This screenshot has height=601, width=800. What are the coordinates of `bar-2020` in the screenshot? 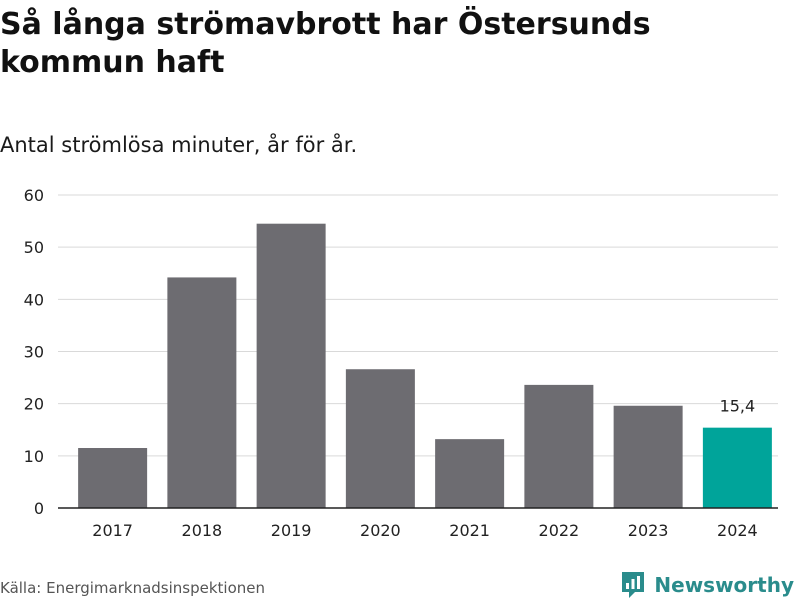 It's located at (380, 438).